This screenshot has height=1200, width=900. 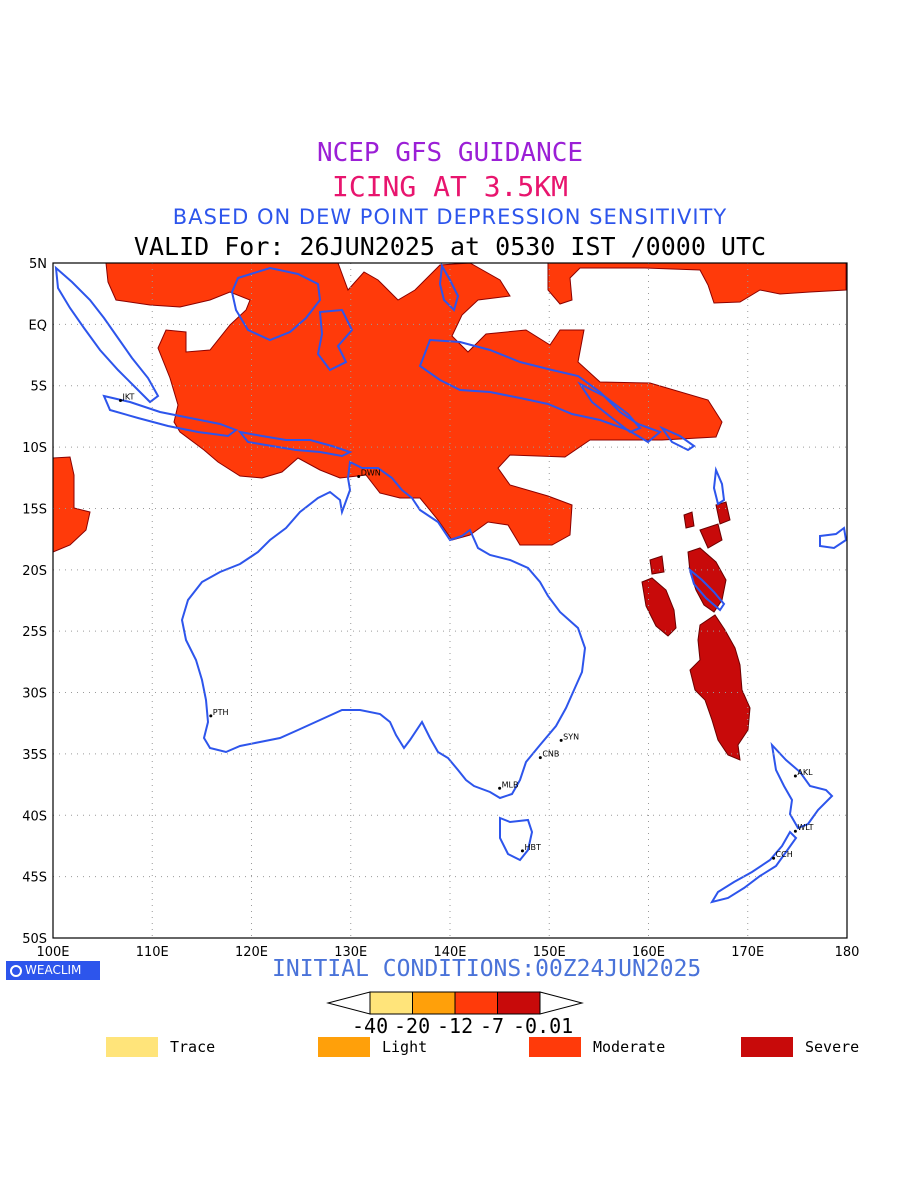 I want to click on lon-tick-label: 170E, so click(x=747, y=952).